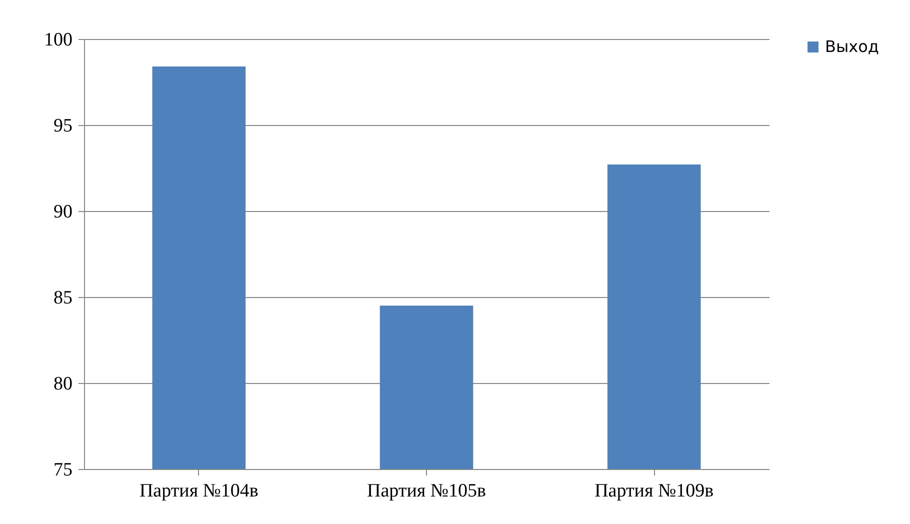  Describe the element at coordinates (58, 40) in the screenshot. I see `y-tick-label: 100` at that location.